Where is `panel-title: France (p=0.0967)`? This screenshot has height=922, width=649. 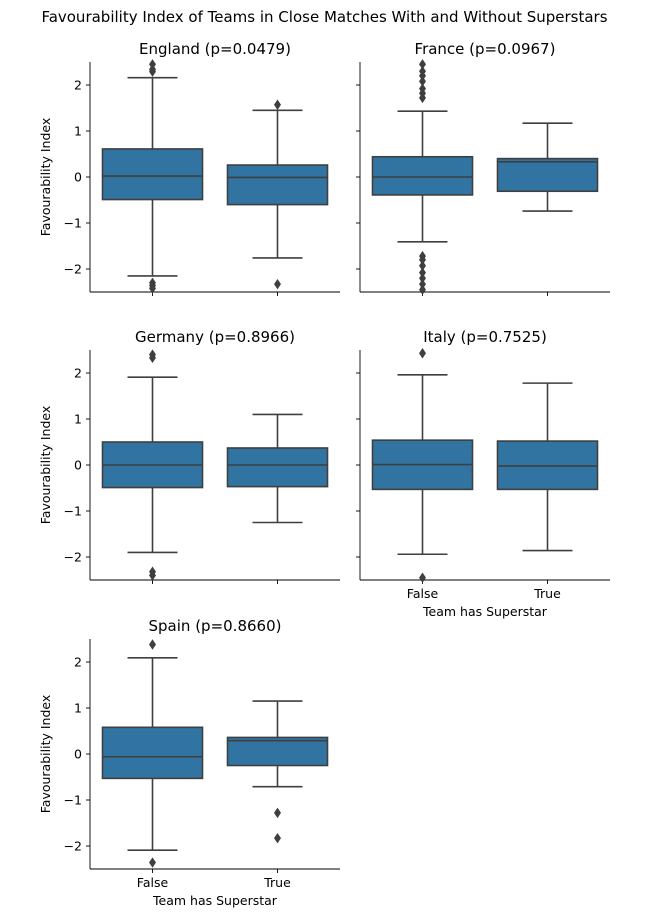
panel-title: France (p=0.0967) is located at coordinates (485, 49).